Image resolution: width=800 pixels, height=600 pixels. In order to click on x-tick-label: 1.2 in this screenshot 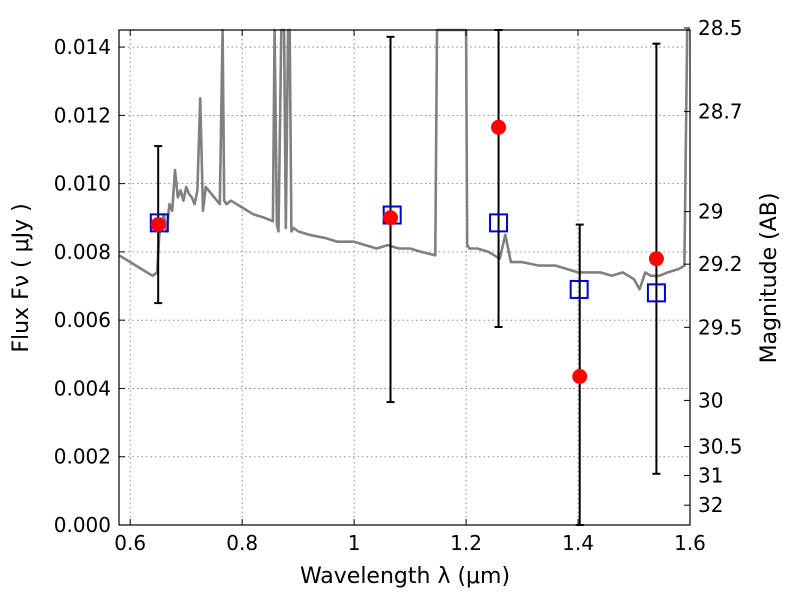, I will do `click(466, 543)`.